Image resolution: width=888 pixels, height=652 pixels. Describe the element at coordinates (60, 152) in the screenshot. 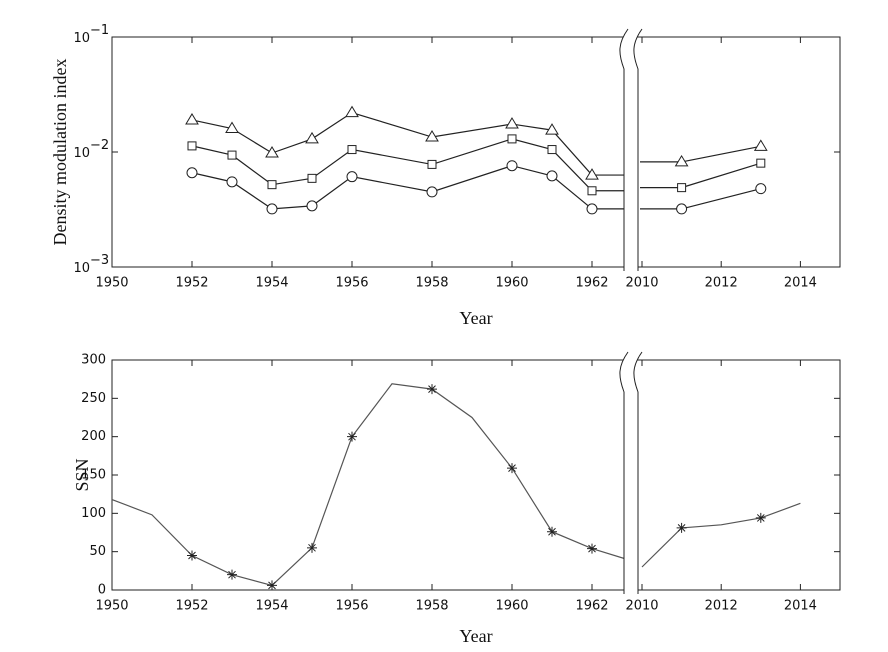

I see `y-axis-label: Density modulation index` at that location.